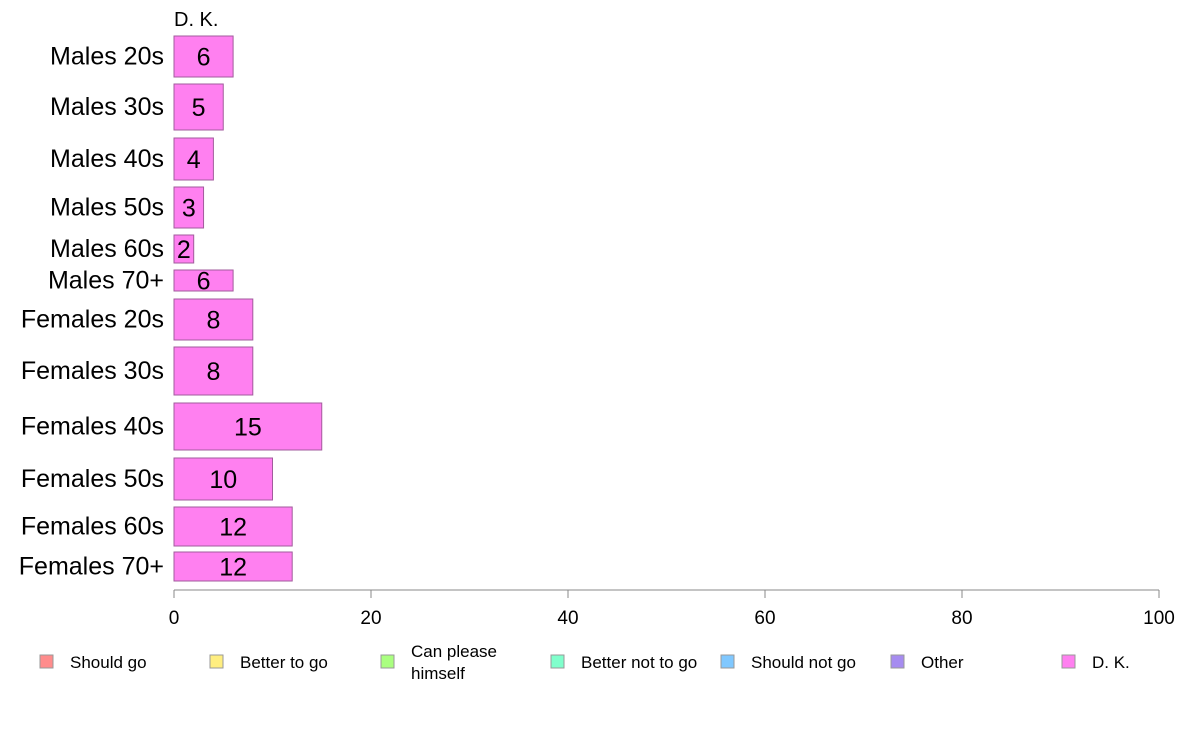  What do you see at coordinates (370, 618) in the screenshot?
I see `x-tick-label: 20` at bounding box center [370, 618].